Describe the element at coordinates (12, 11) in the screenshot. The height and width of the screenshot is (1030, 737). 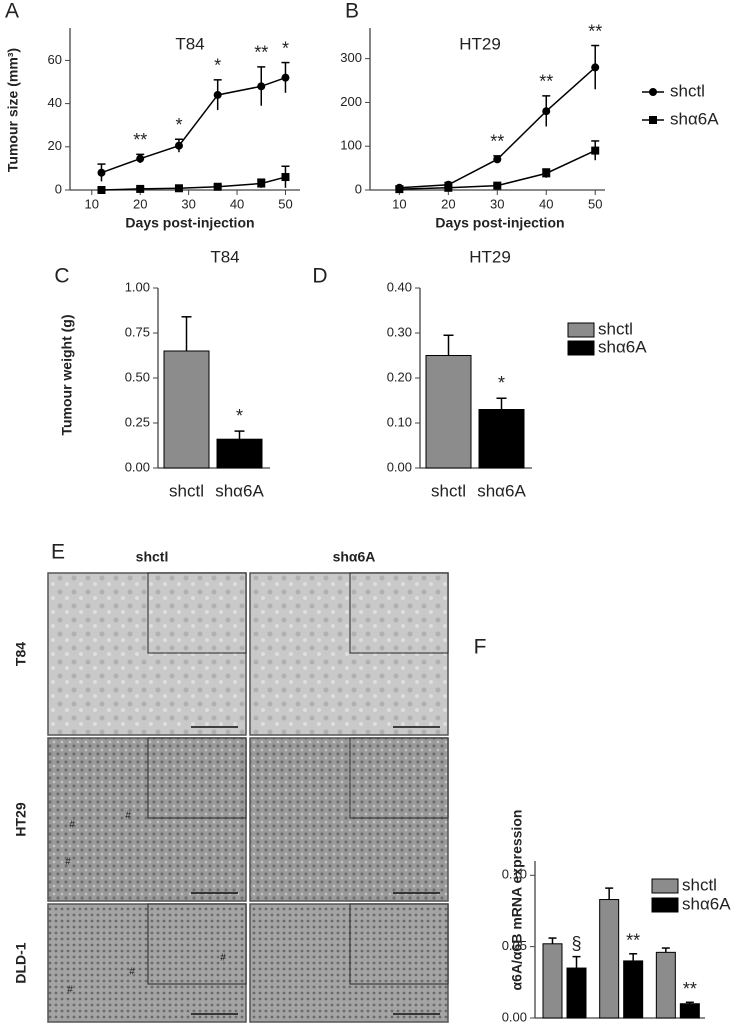
I see `panel-label: A` at that location.